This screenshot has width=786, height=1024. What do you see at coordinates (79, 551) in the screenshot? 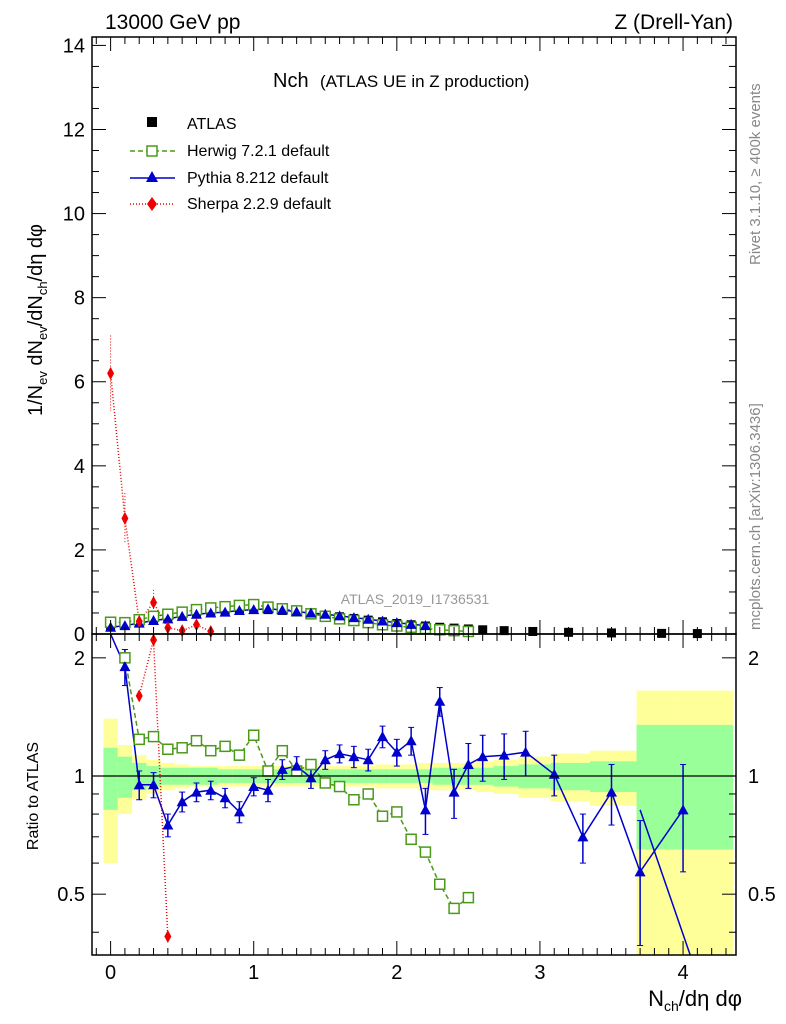
I see `main-ytick-label: 2` at bounding box center [79, 551].